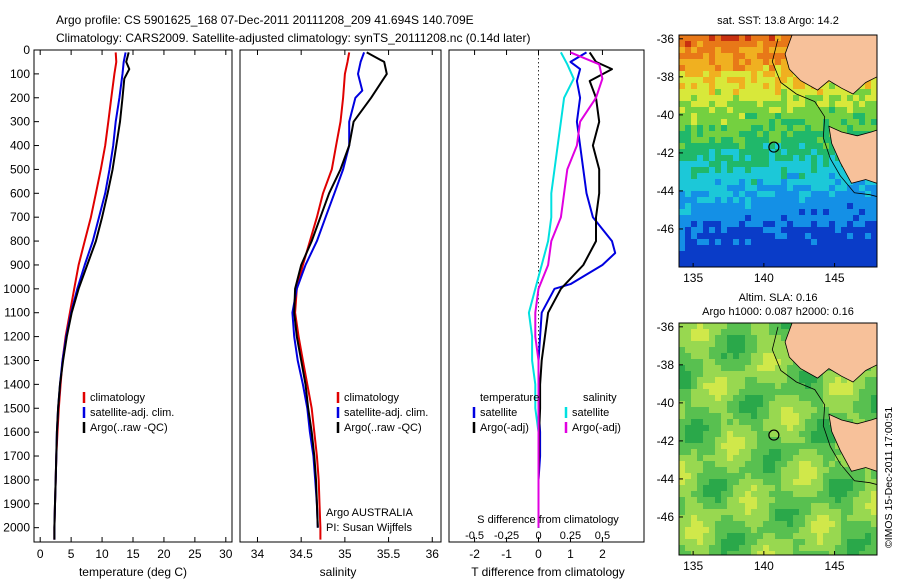  Describe the element at coordinates (16, 289) in the screenshot. I see `depth-tick-label: 1000` at that location.